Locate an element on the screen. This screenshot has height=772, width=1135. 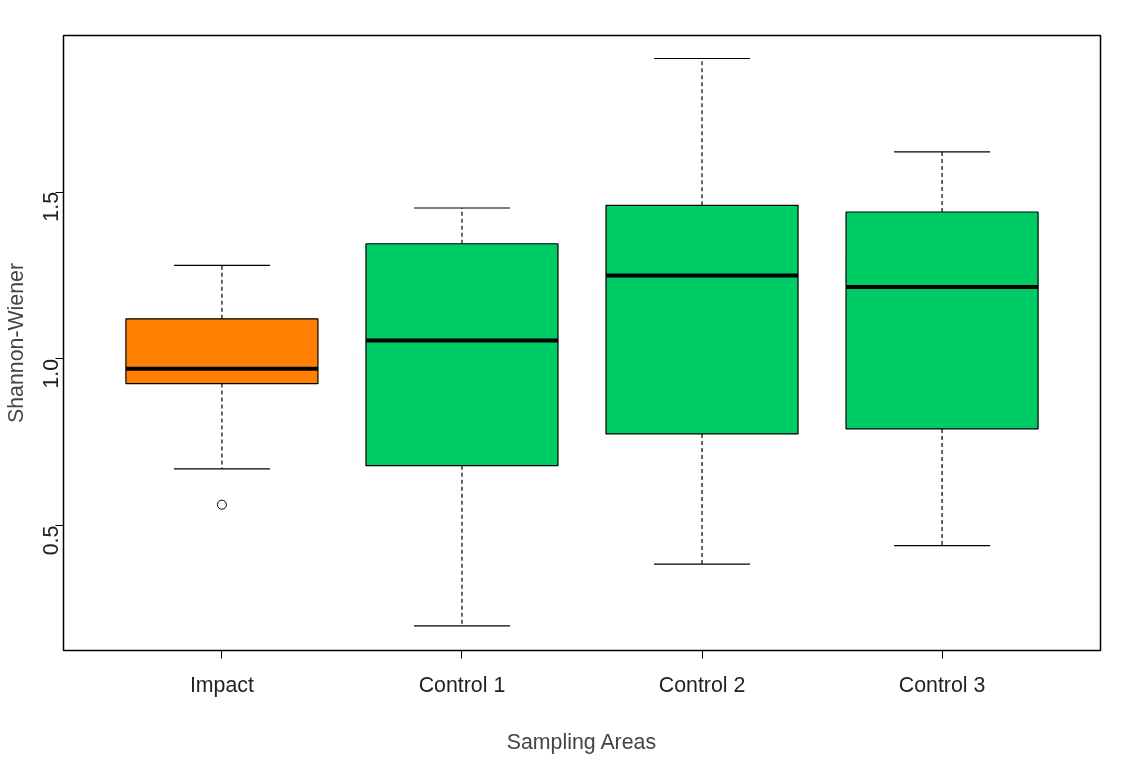
y-tick-label: 0.5 is located at coordinates (51, 540).